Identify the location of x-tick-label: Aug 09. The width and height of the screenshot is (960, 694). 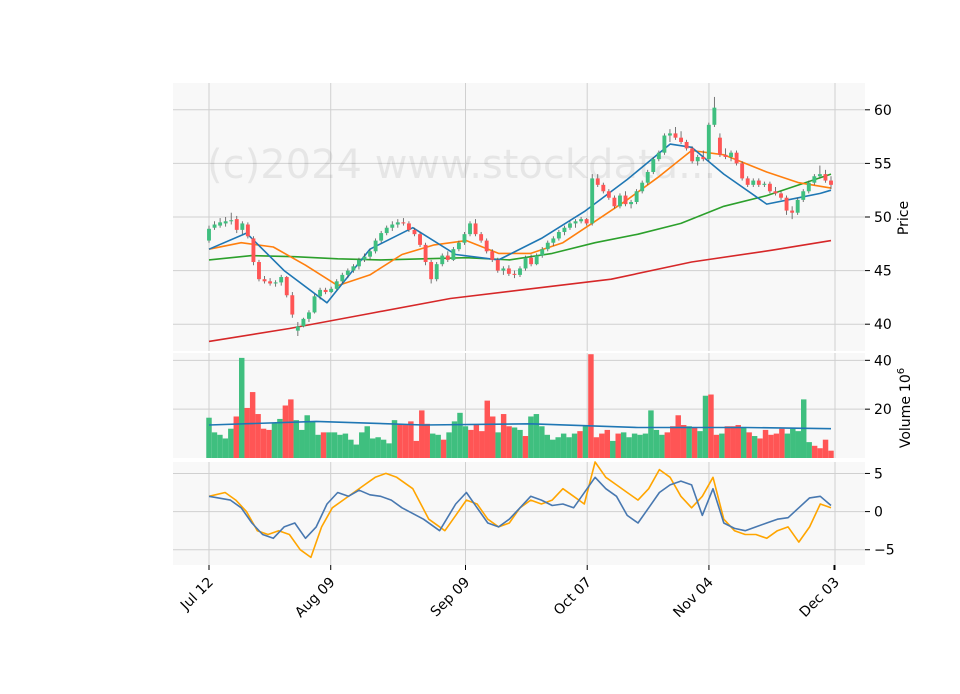
(315, 598).